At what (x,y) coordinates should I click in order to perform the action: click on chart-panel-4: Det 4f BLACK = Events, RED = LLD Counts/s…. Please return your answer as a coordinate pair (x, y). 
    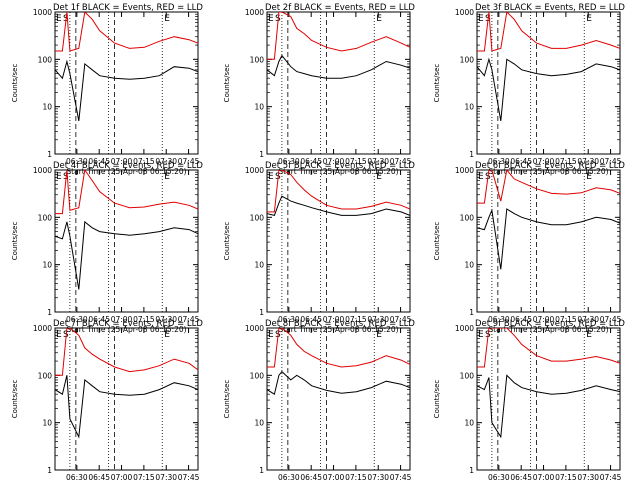
    Looking at the image, I should click on (107, 247).